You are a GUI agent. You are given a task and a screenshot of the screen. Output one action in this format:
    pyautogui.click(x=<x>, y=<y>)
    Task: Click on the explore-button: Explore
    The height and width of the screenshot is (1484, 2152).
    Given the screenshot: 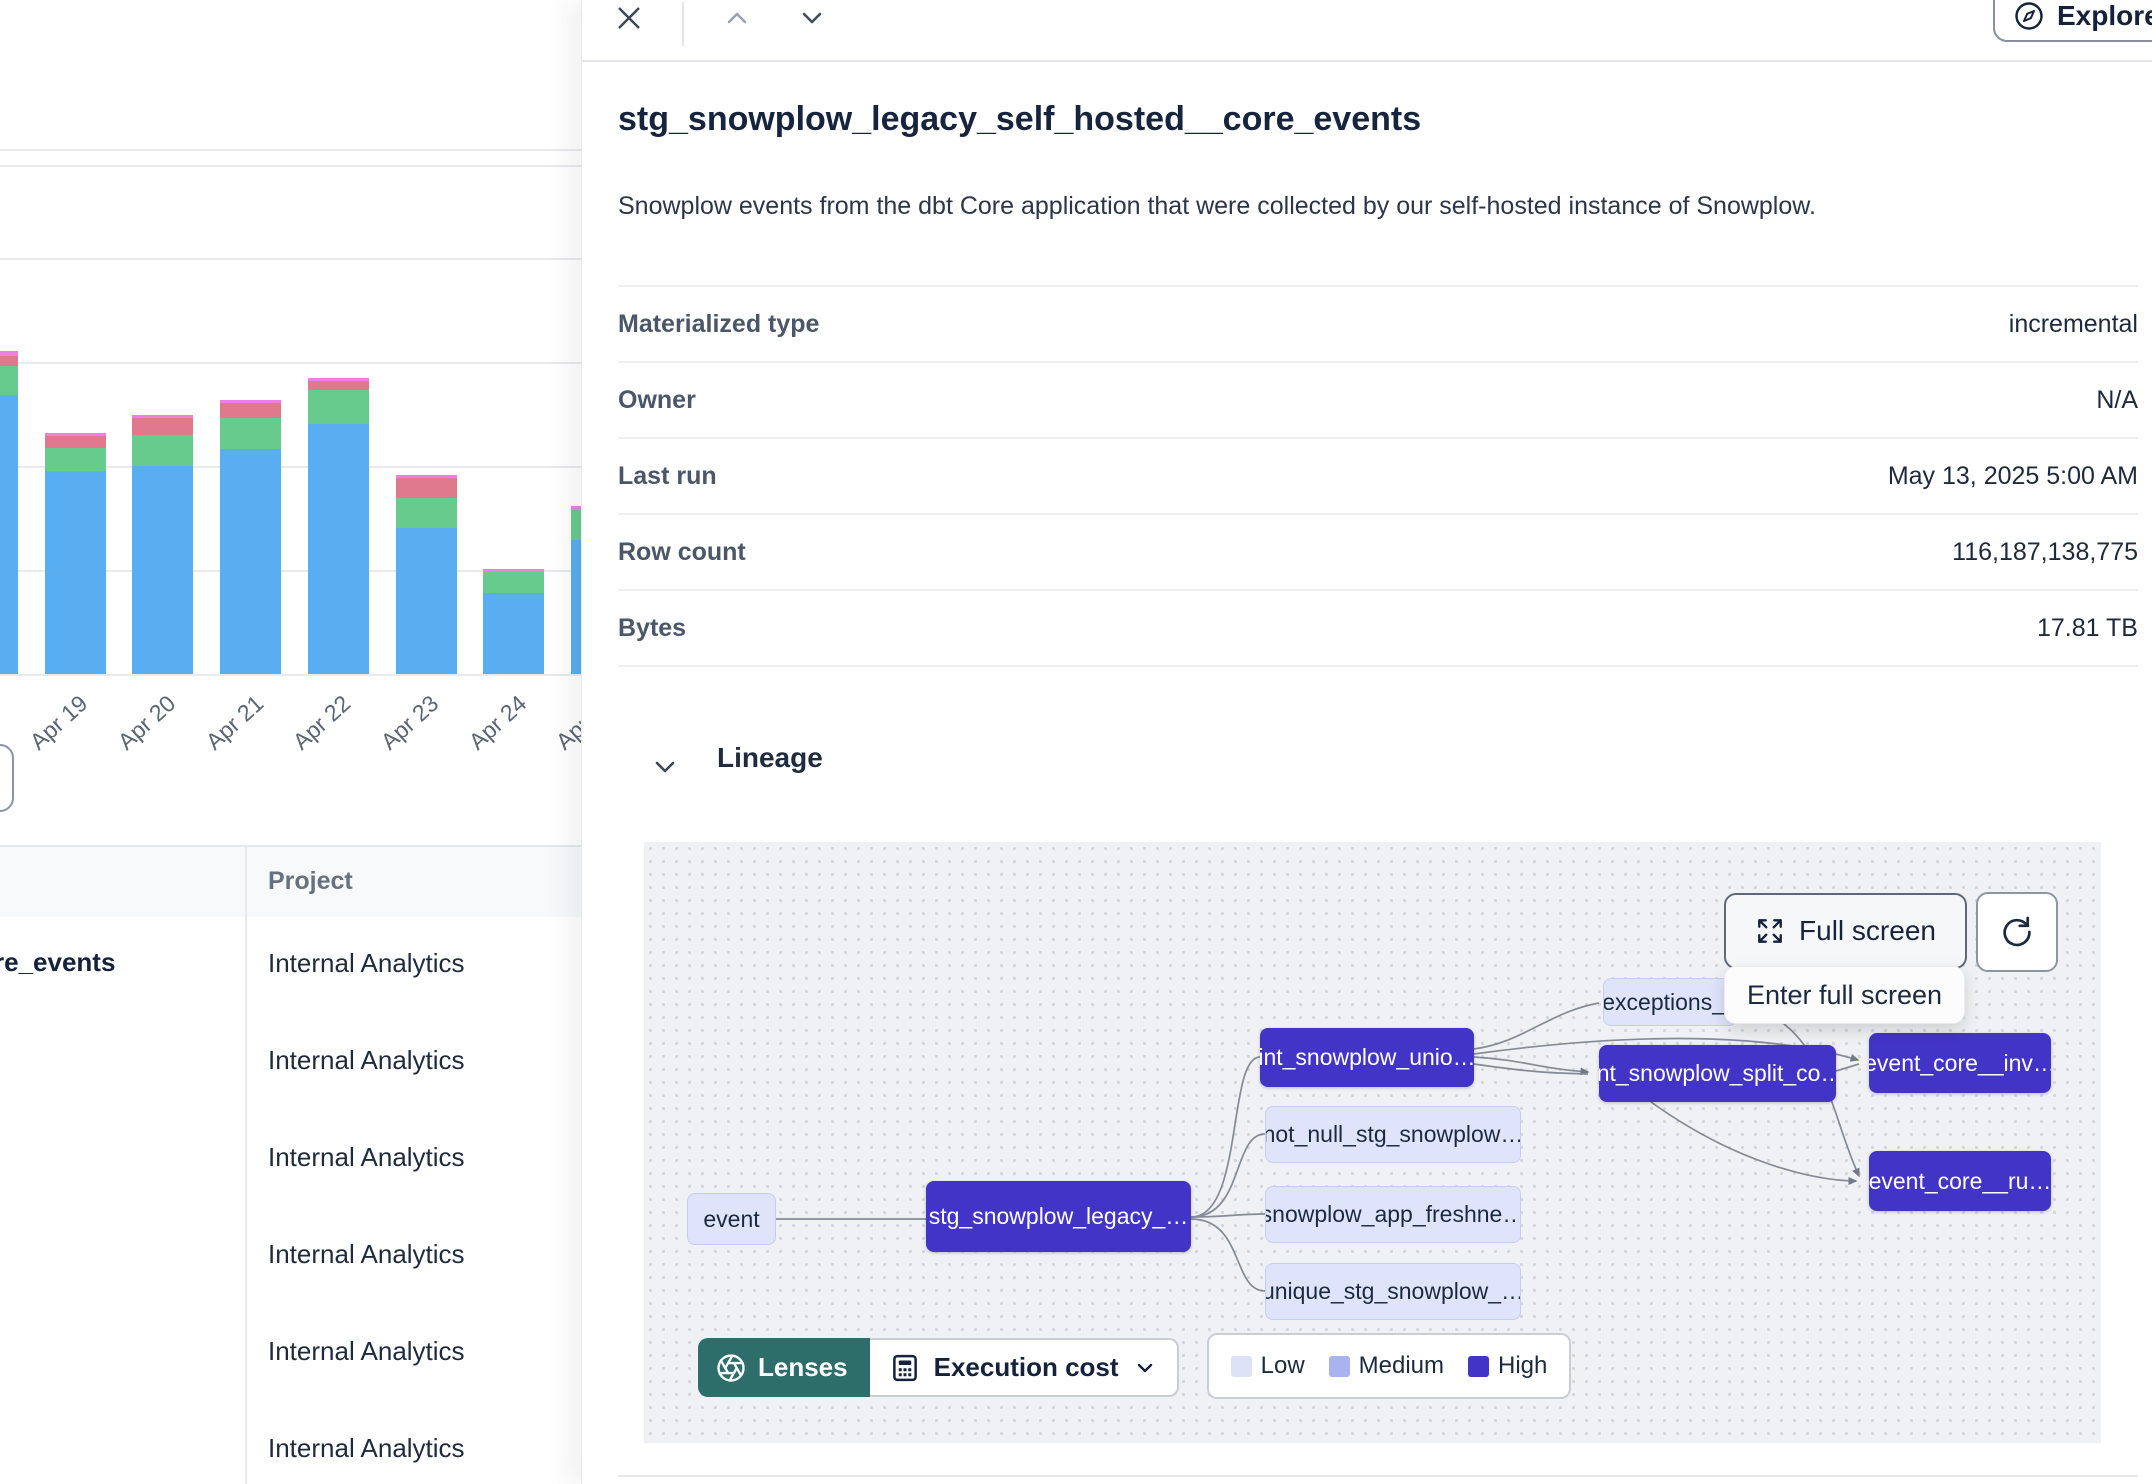 What is the action you would take?
    pyautogui.click(x=2072, y=21)
    